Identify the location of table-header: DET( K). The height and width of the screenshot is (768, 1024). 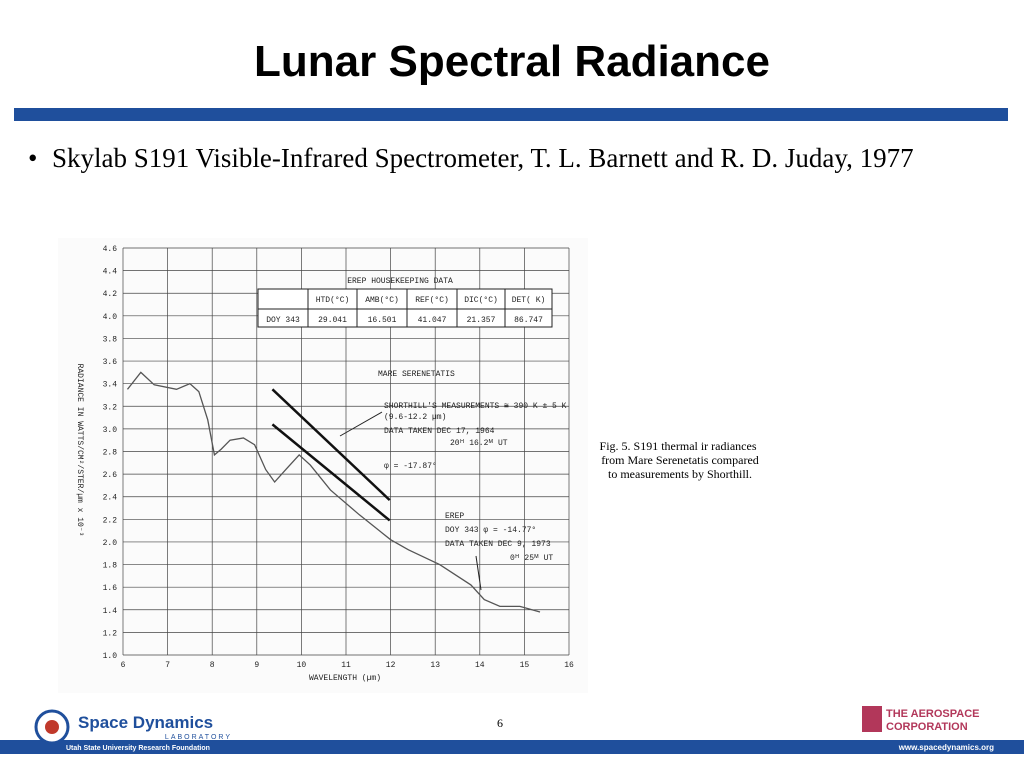
(529, 300).